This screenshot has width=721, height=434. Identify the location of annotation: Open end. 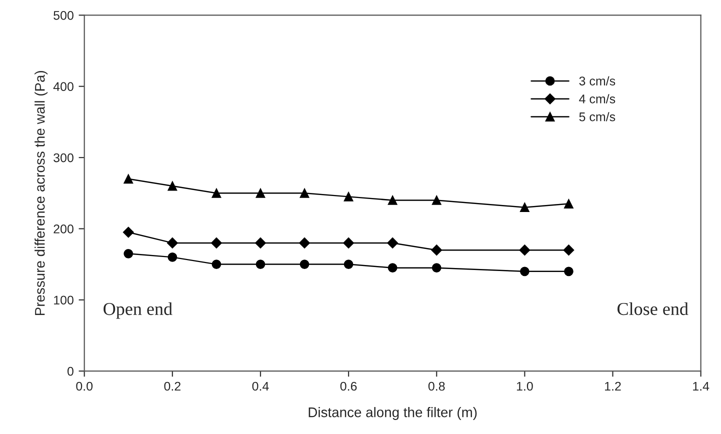
(138, 310).